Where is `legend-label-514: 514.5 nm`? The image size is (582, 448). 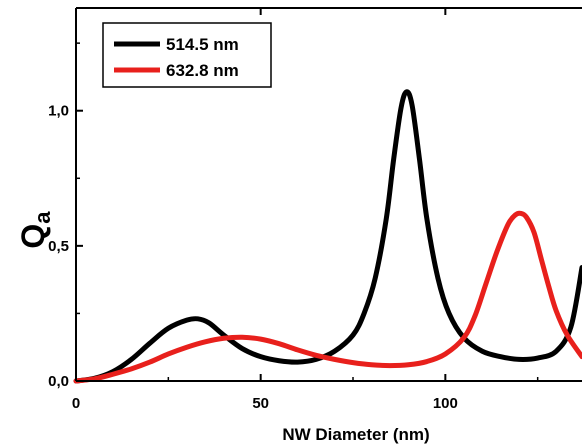 legend-label-514: 514.5 nm is located at coordinates (202, 44).